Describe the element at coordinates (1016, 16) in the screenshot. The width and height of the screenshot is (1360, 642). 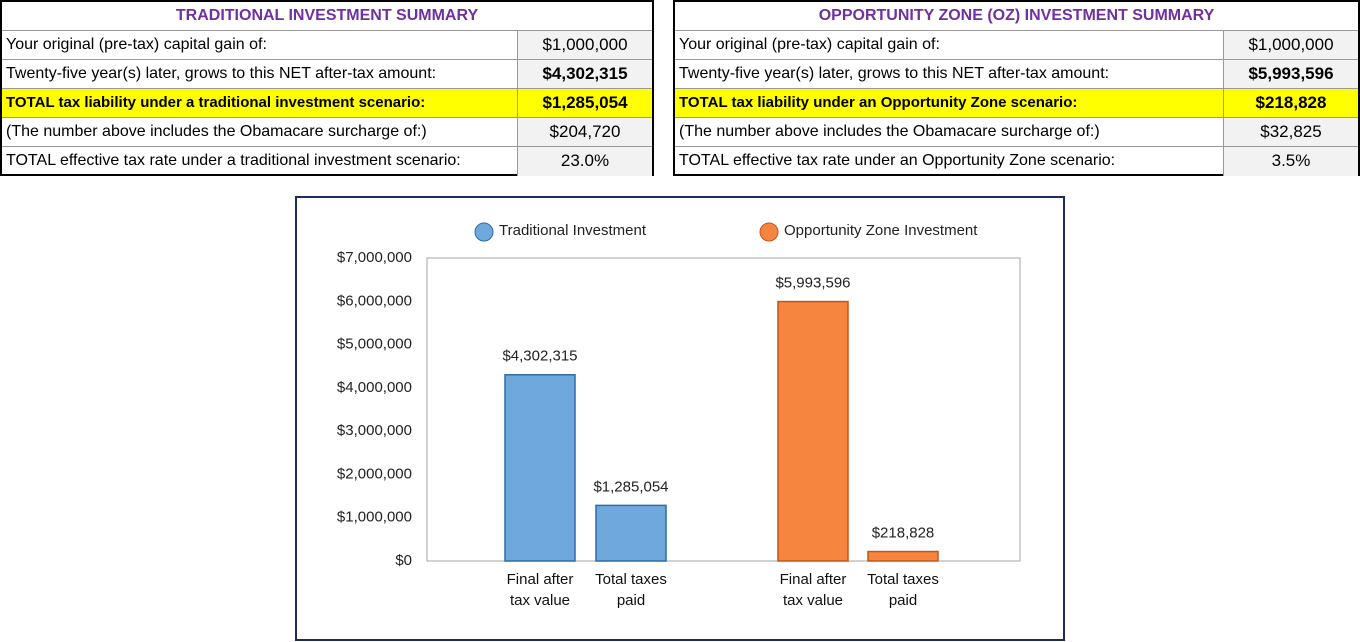
I see `table-title: OPPORTUNITY ZONE (OZ) INVESTMENT SUMMARY` at that location.